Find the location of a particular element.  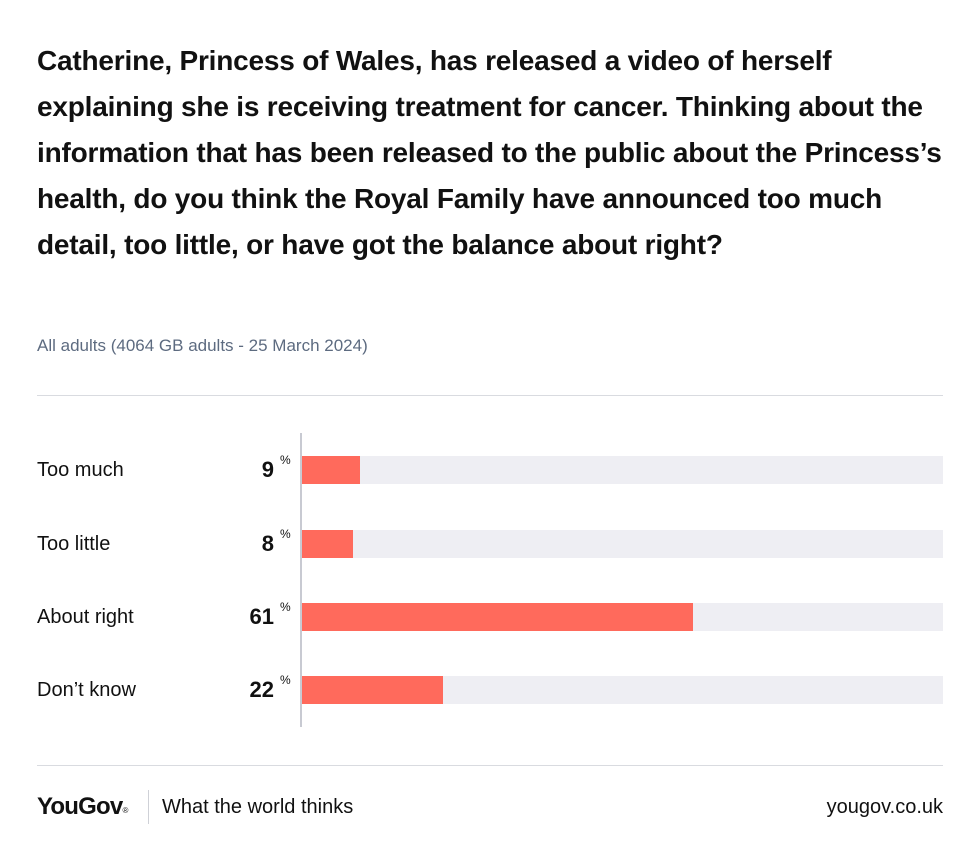

bar-row-too-much: Too much 9 % is located at coordinates (490, 468).